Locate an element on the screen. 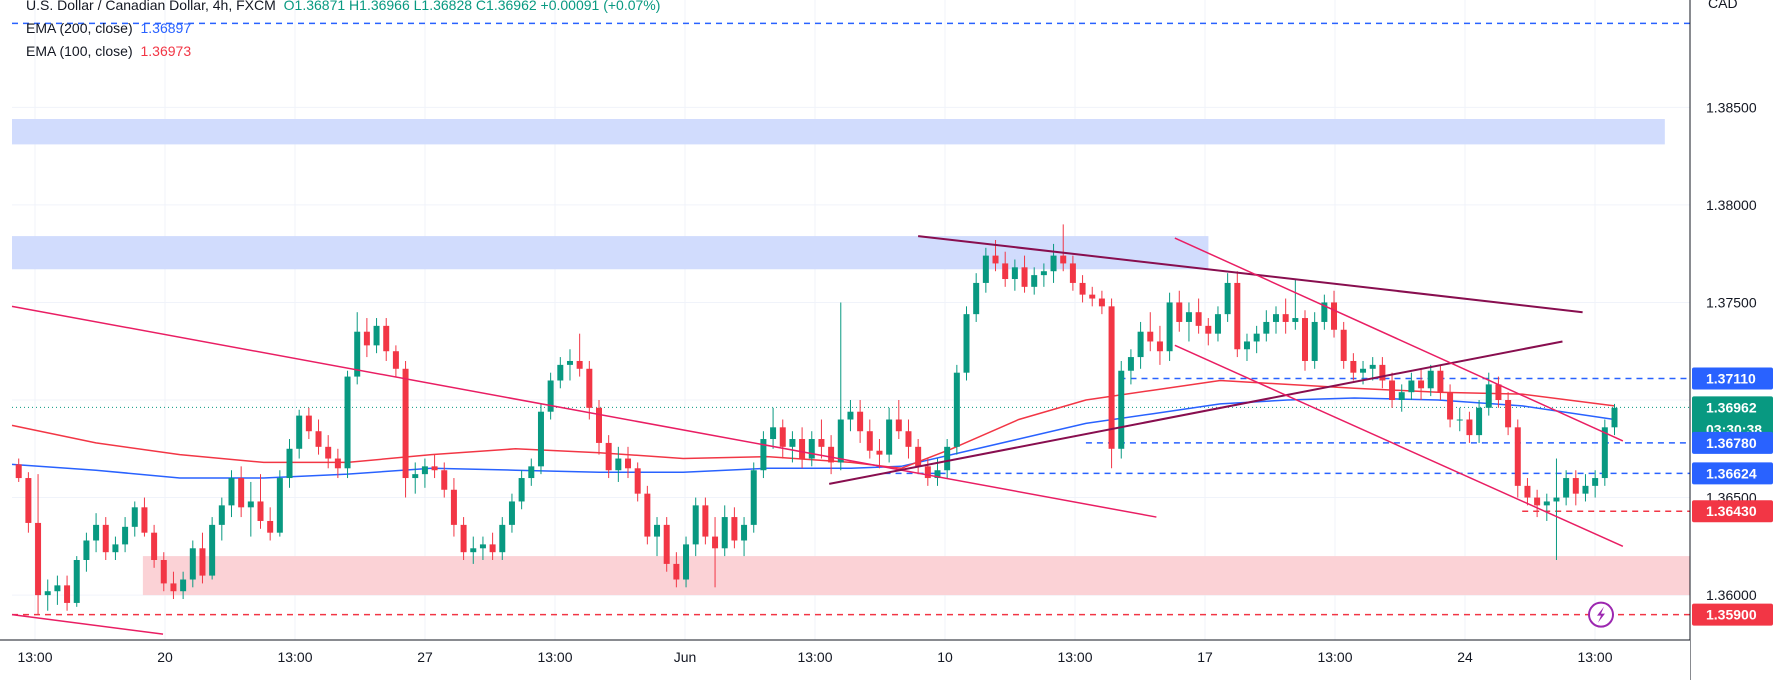  time-axis-bg is located at coordinates (845, 660).